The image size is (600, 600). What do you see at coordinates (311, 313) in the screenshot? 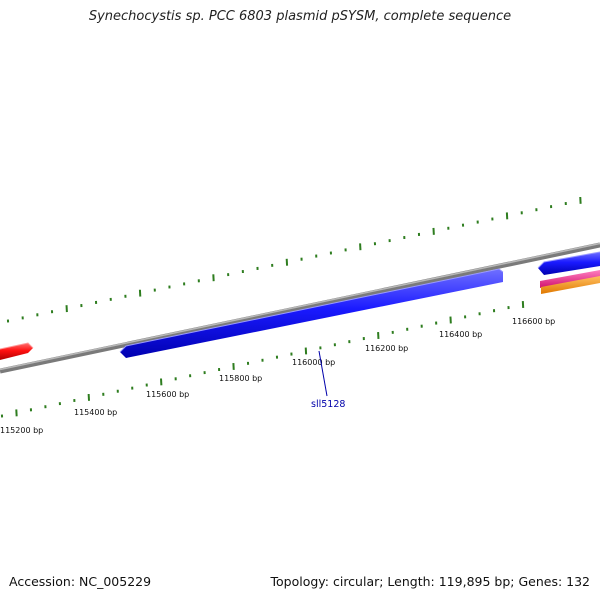
I see `gene-sll5128-feature` at bounding box center [311, 313].